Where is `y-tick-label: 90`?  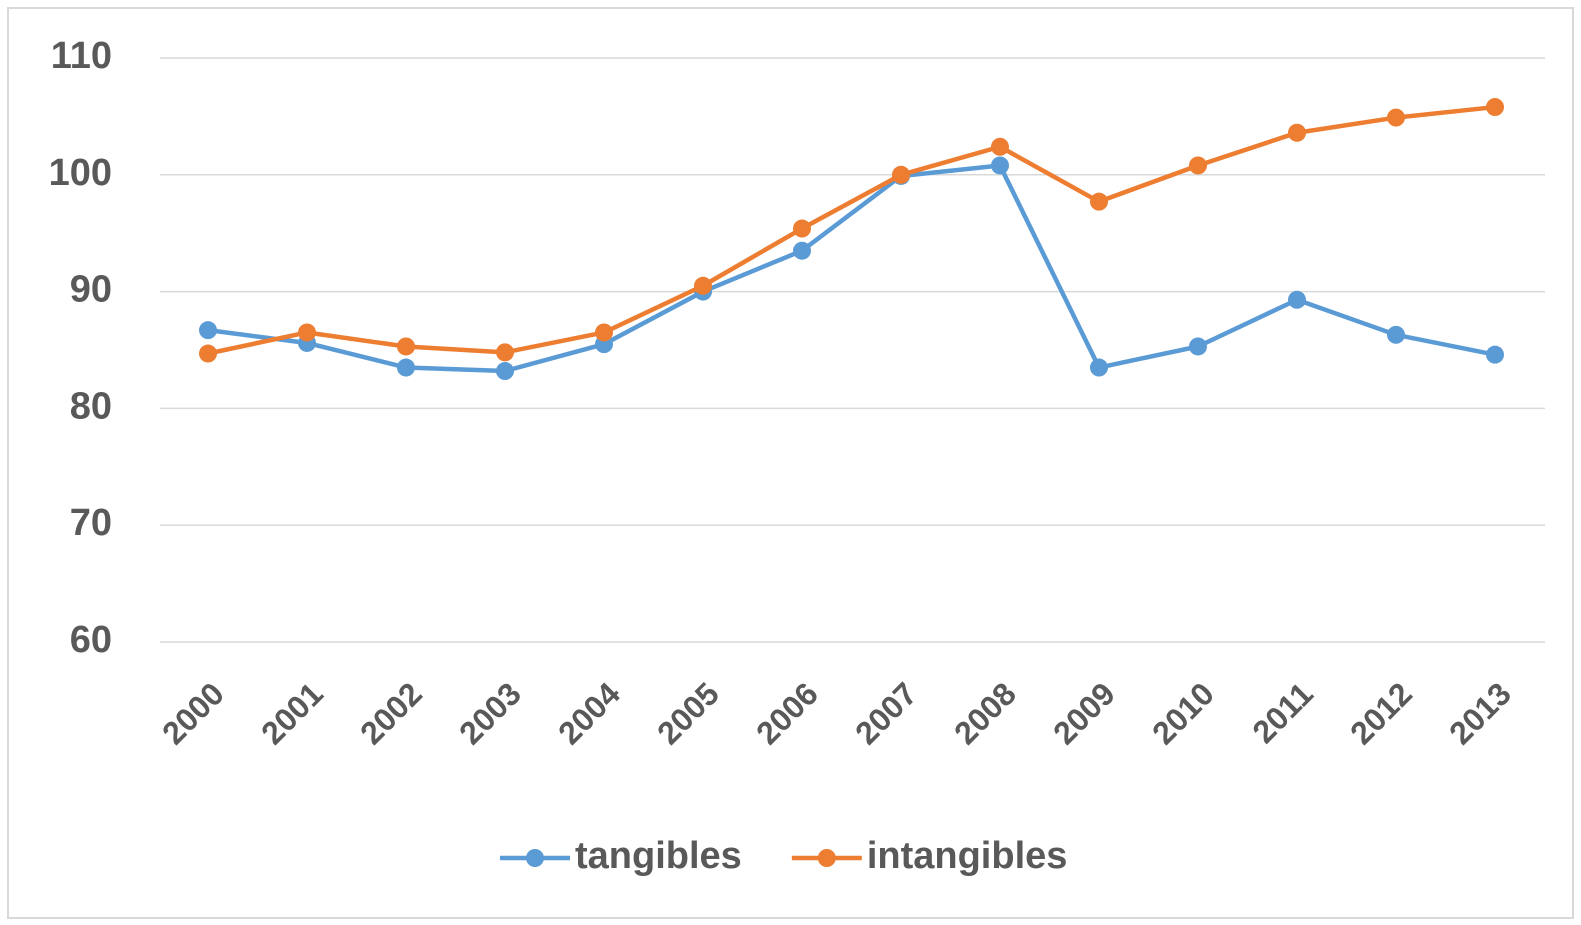
y-tick-label: 90 is located at coordinates (91, 290).